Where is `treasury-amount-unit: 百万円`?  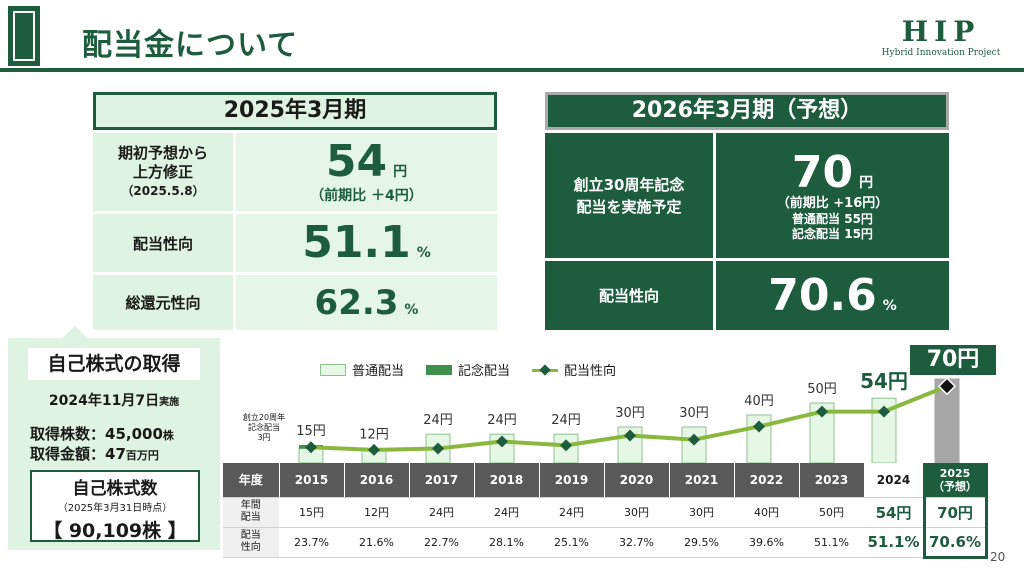
treasury-amount-unit: 百万円 is located at coordinates (142, 455).